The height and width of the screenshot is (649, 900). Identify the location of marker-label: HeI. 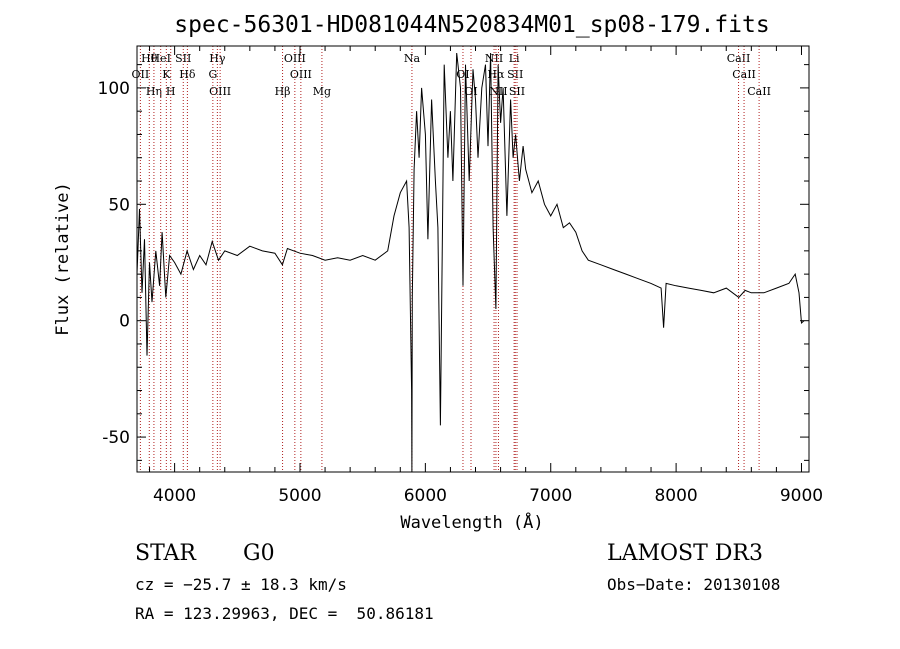
(160, 58).